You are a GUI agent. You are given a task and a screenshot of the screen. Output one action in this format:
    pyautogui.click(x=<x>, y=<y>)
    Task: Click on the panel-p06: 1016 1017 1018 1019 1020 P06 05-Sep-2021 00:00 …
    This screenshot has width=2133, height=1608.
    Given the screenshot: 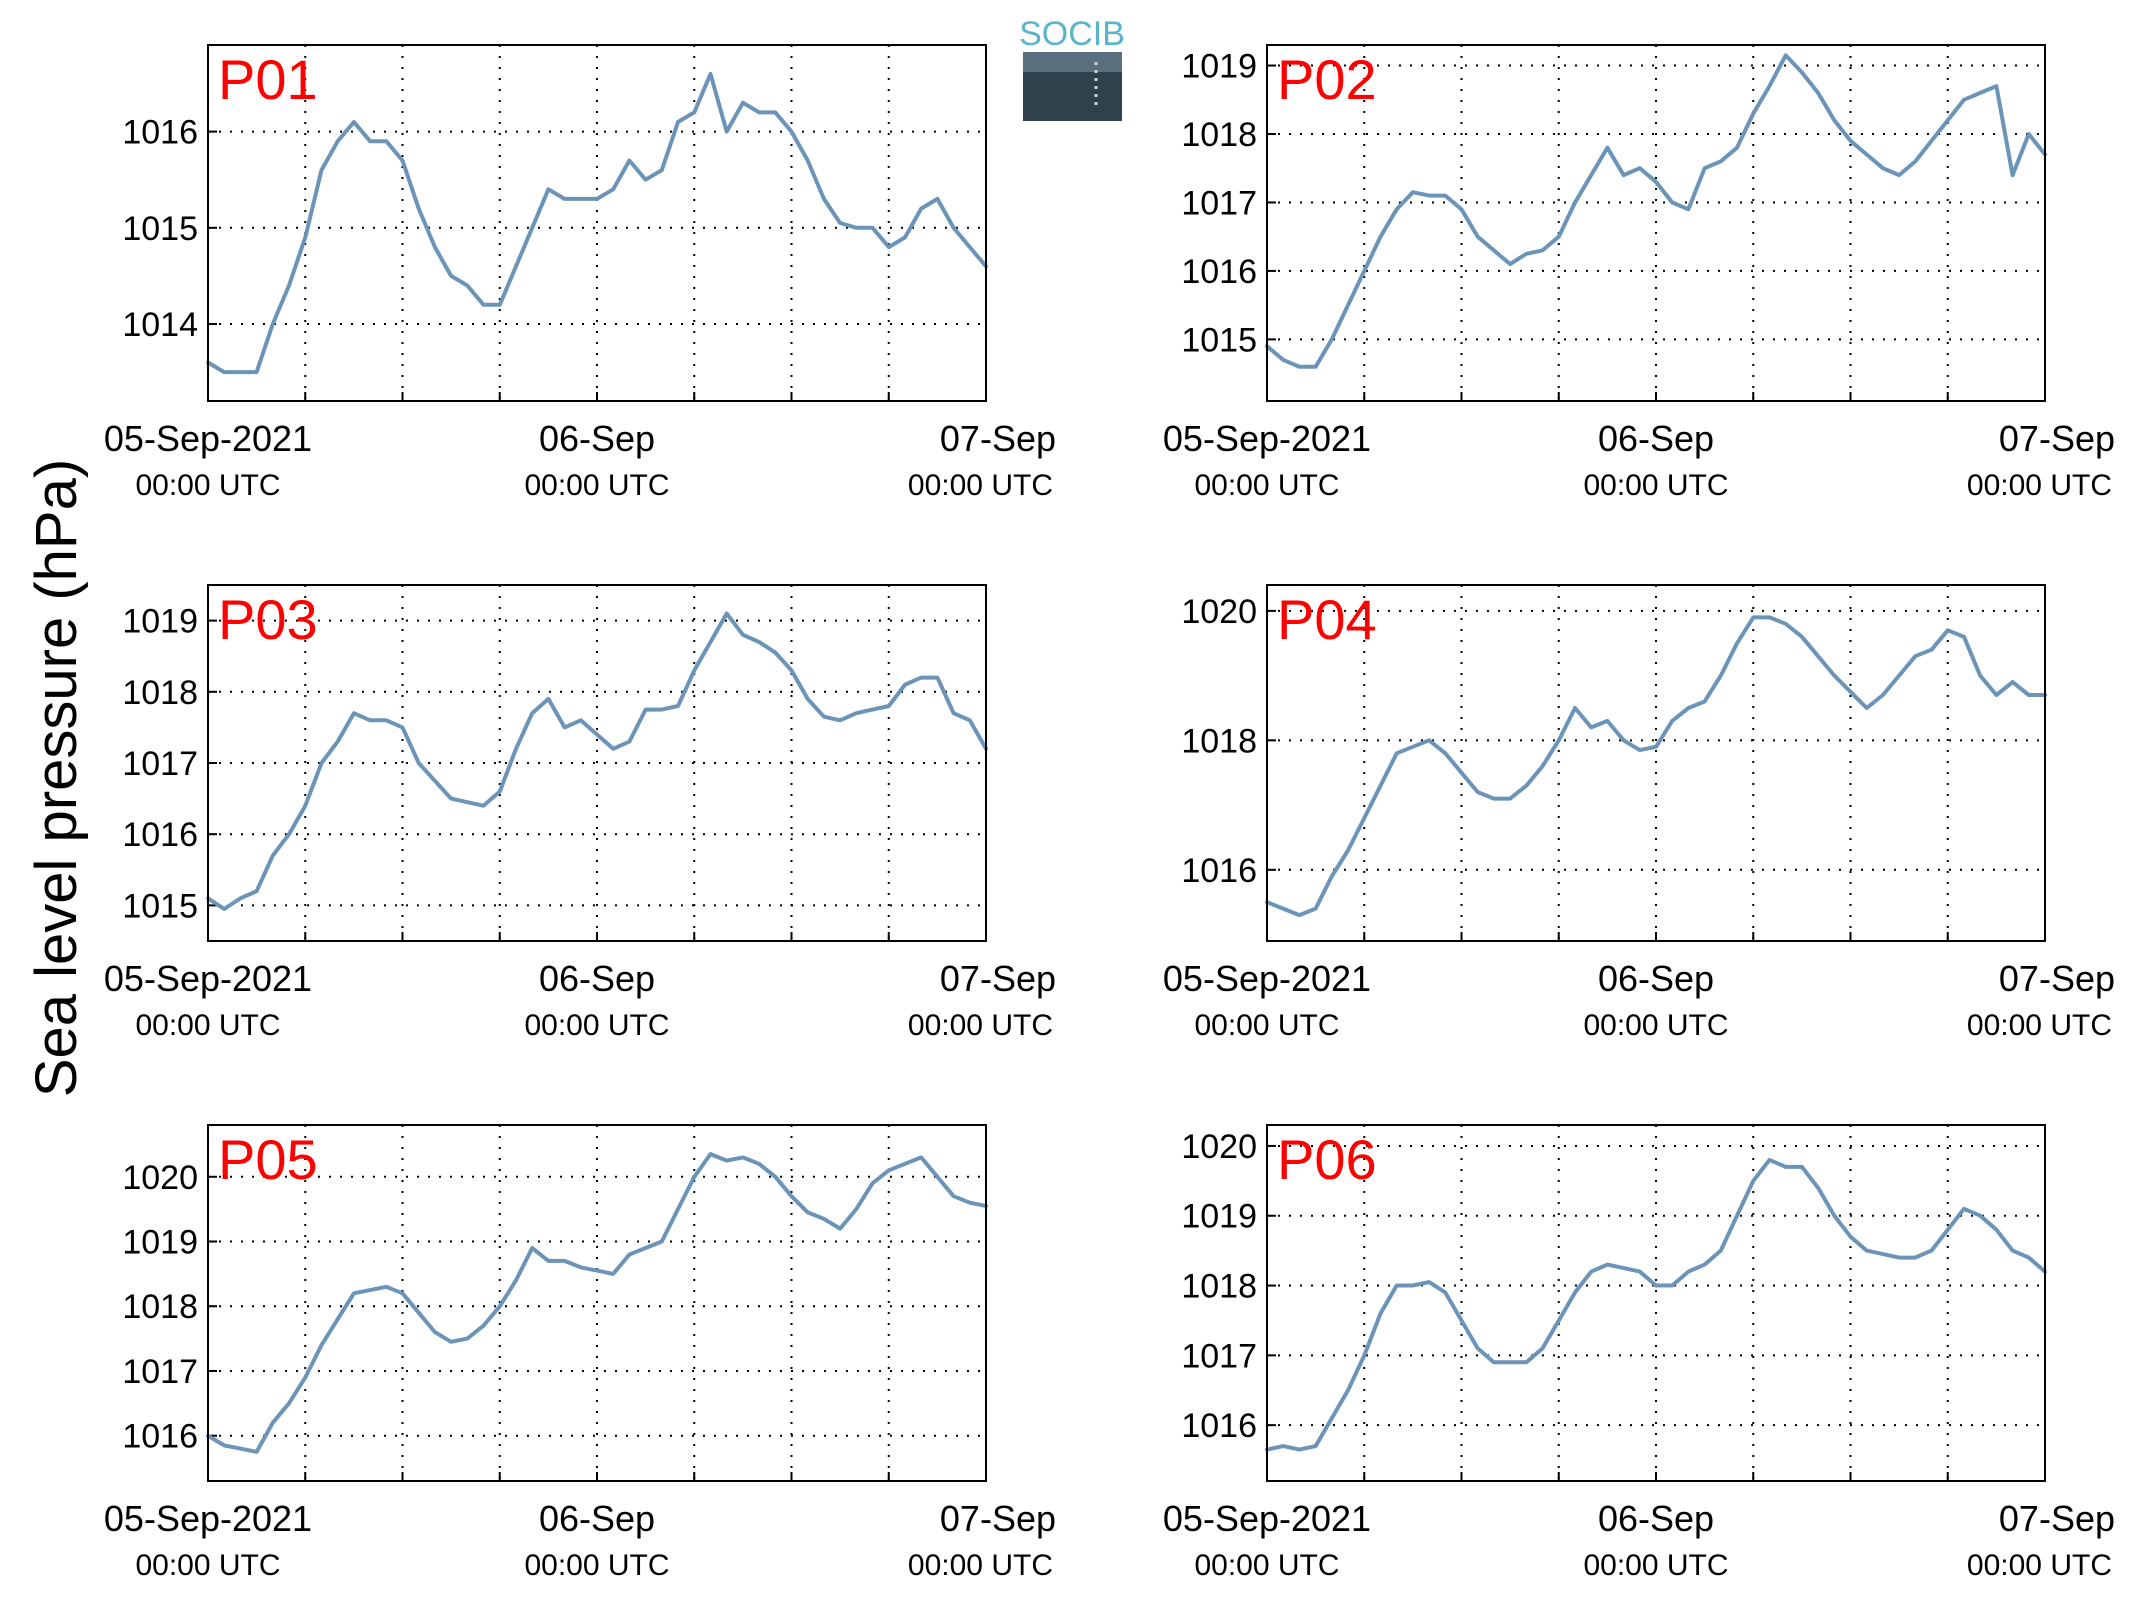 What is the action you would take?
    pyautogui.click(x=1639, y=1353)
    